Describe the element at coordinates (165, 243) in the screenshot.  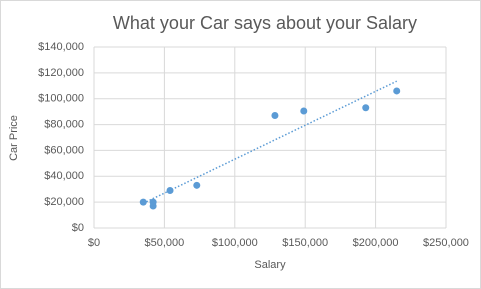
I see `x-tick-label: $50,000` at that location.